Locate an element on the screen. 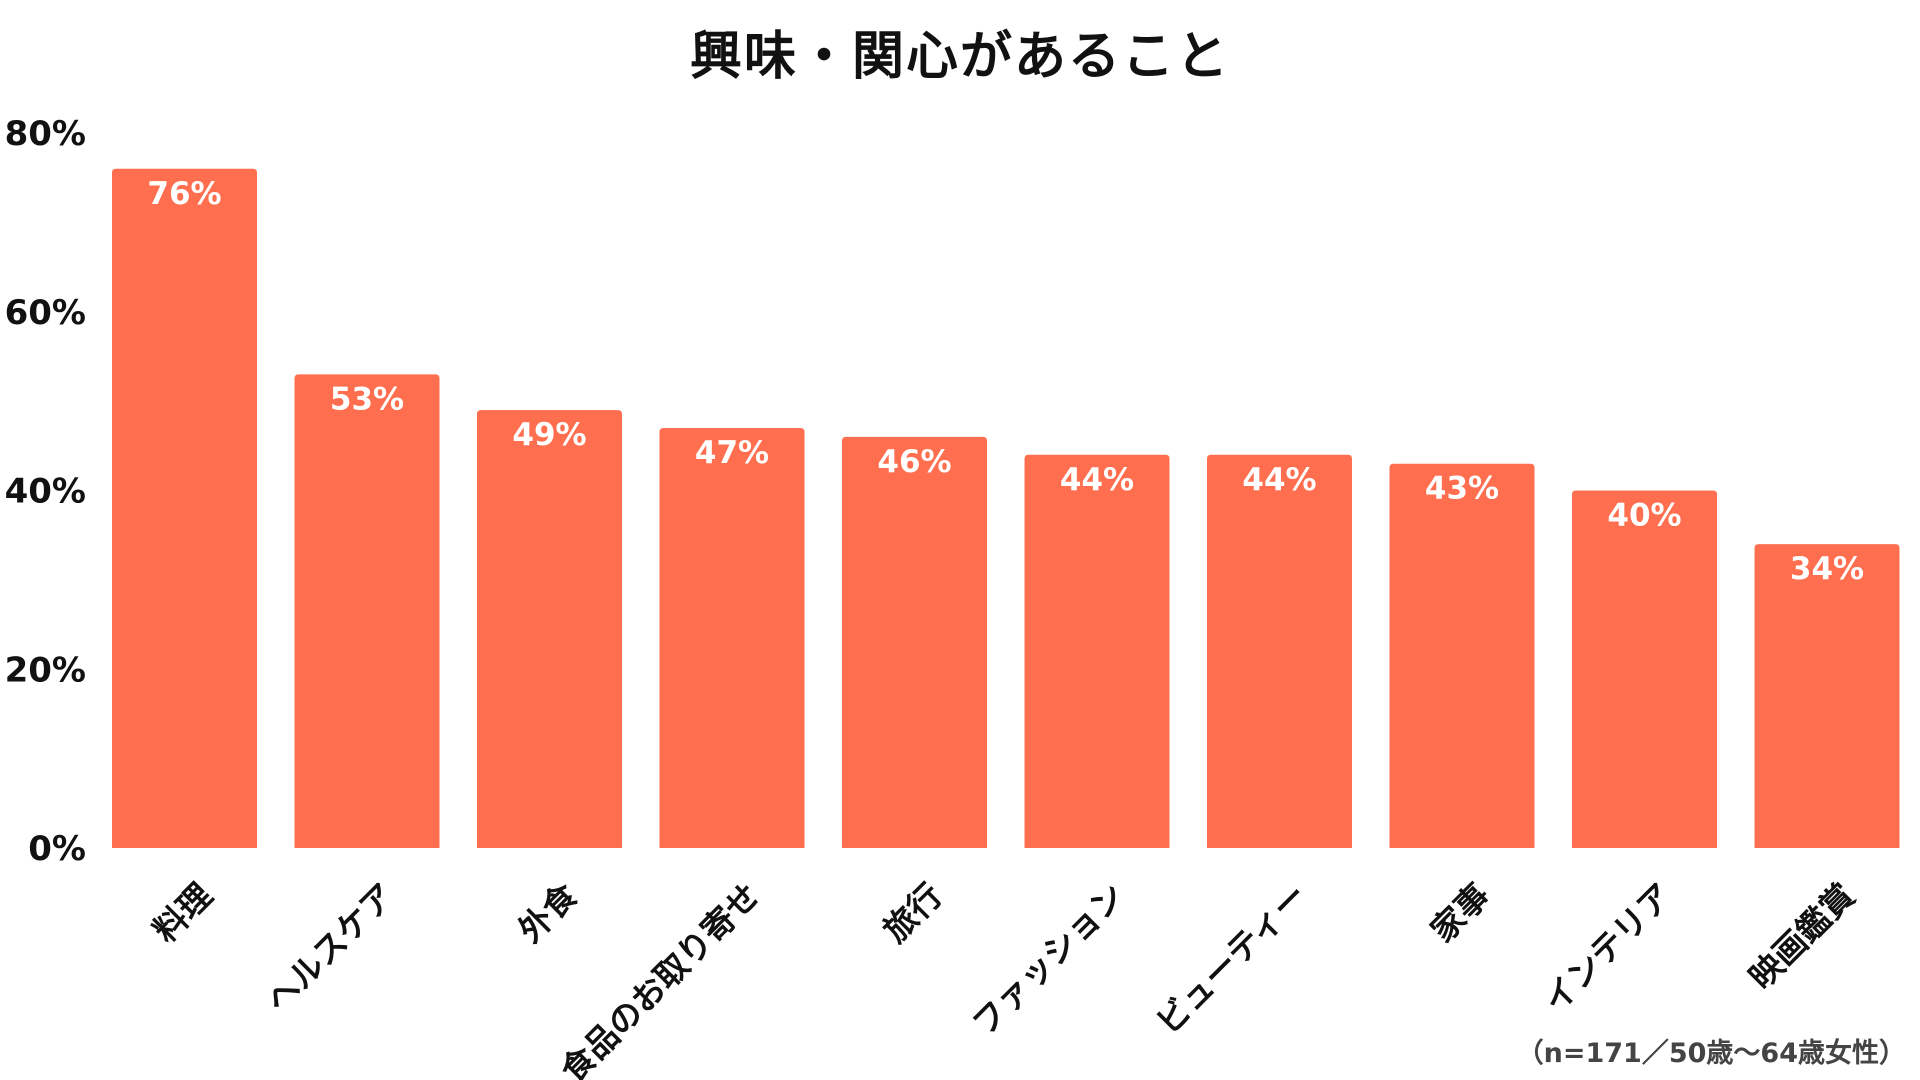  data-label: 43% is located at coordinates (1462, 489).